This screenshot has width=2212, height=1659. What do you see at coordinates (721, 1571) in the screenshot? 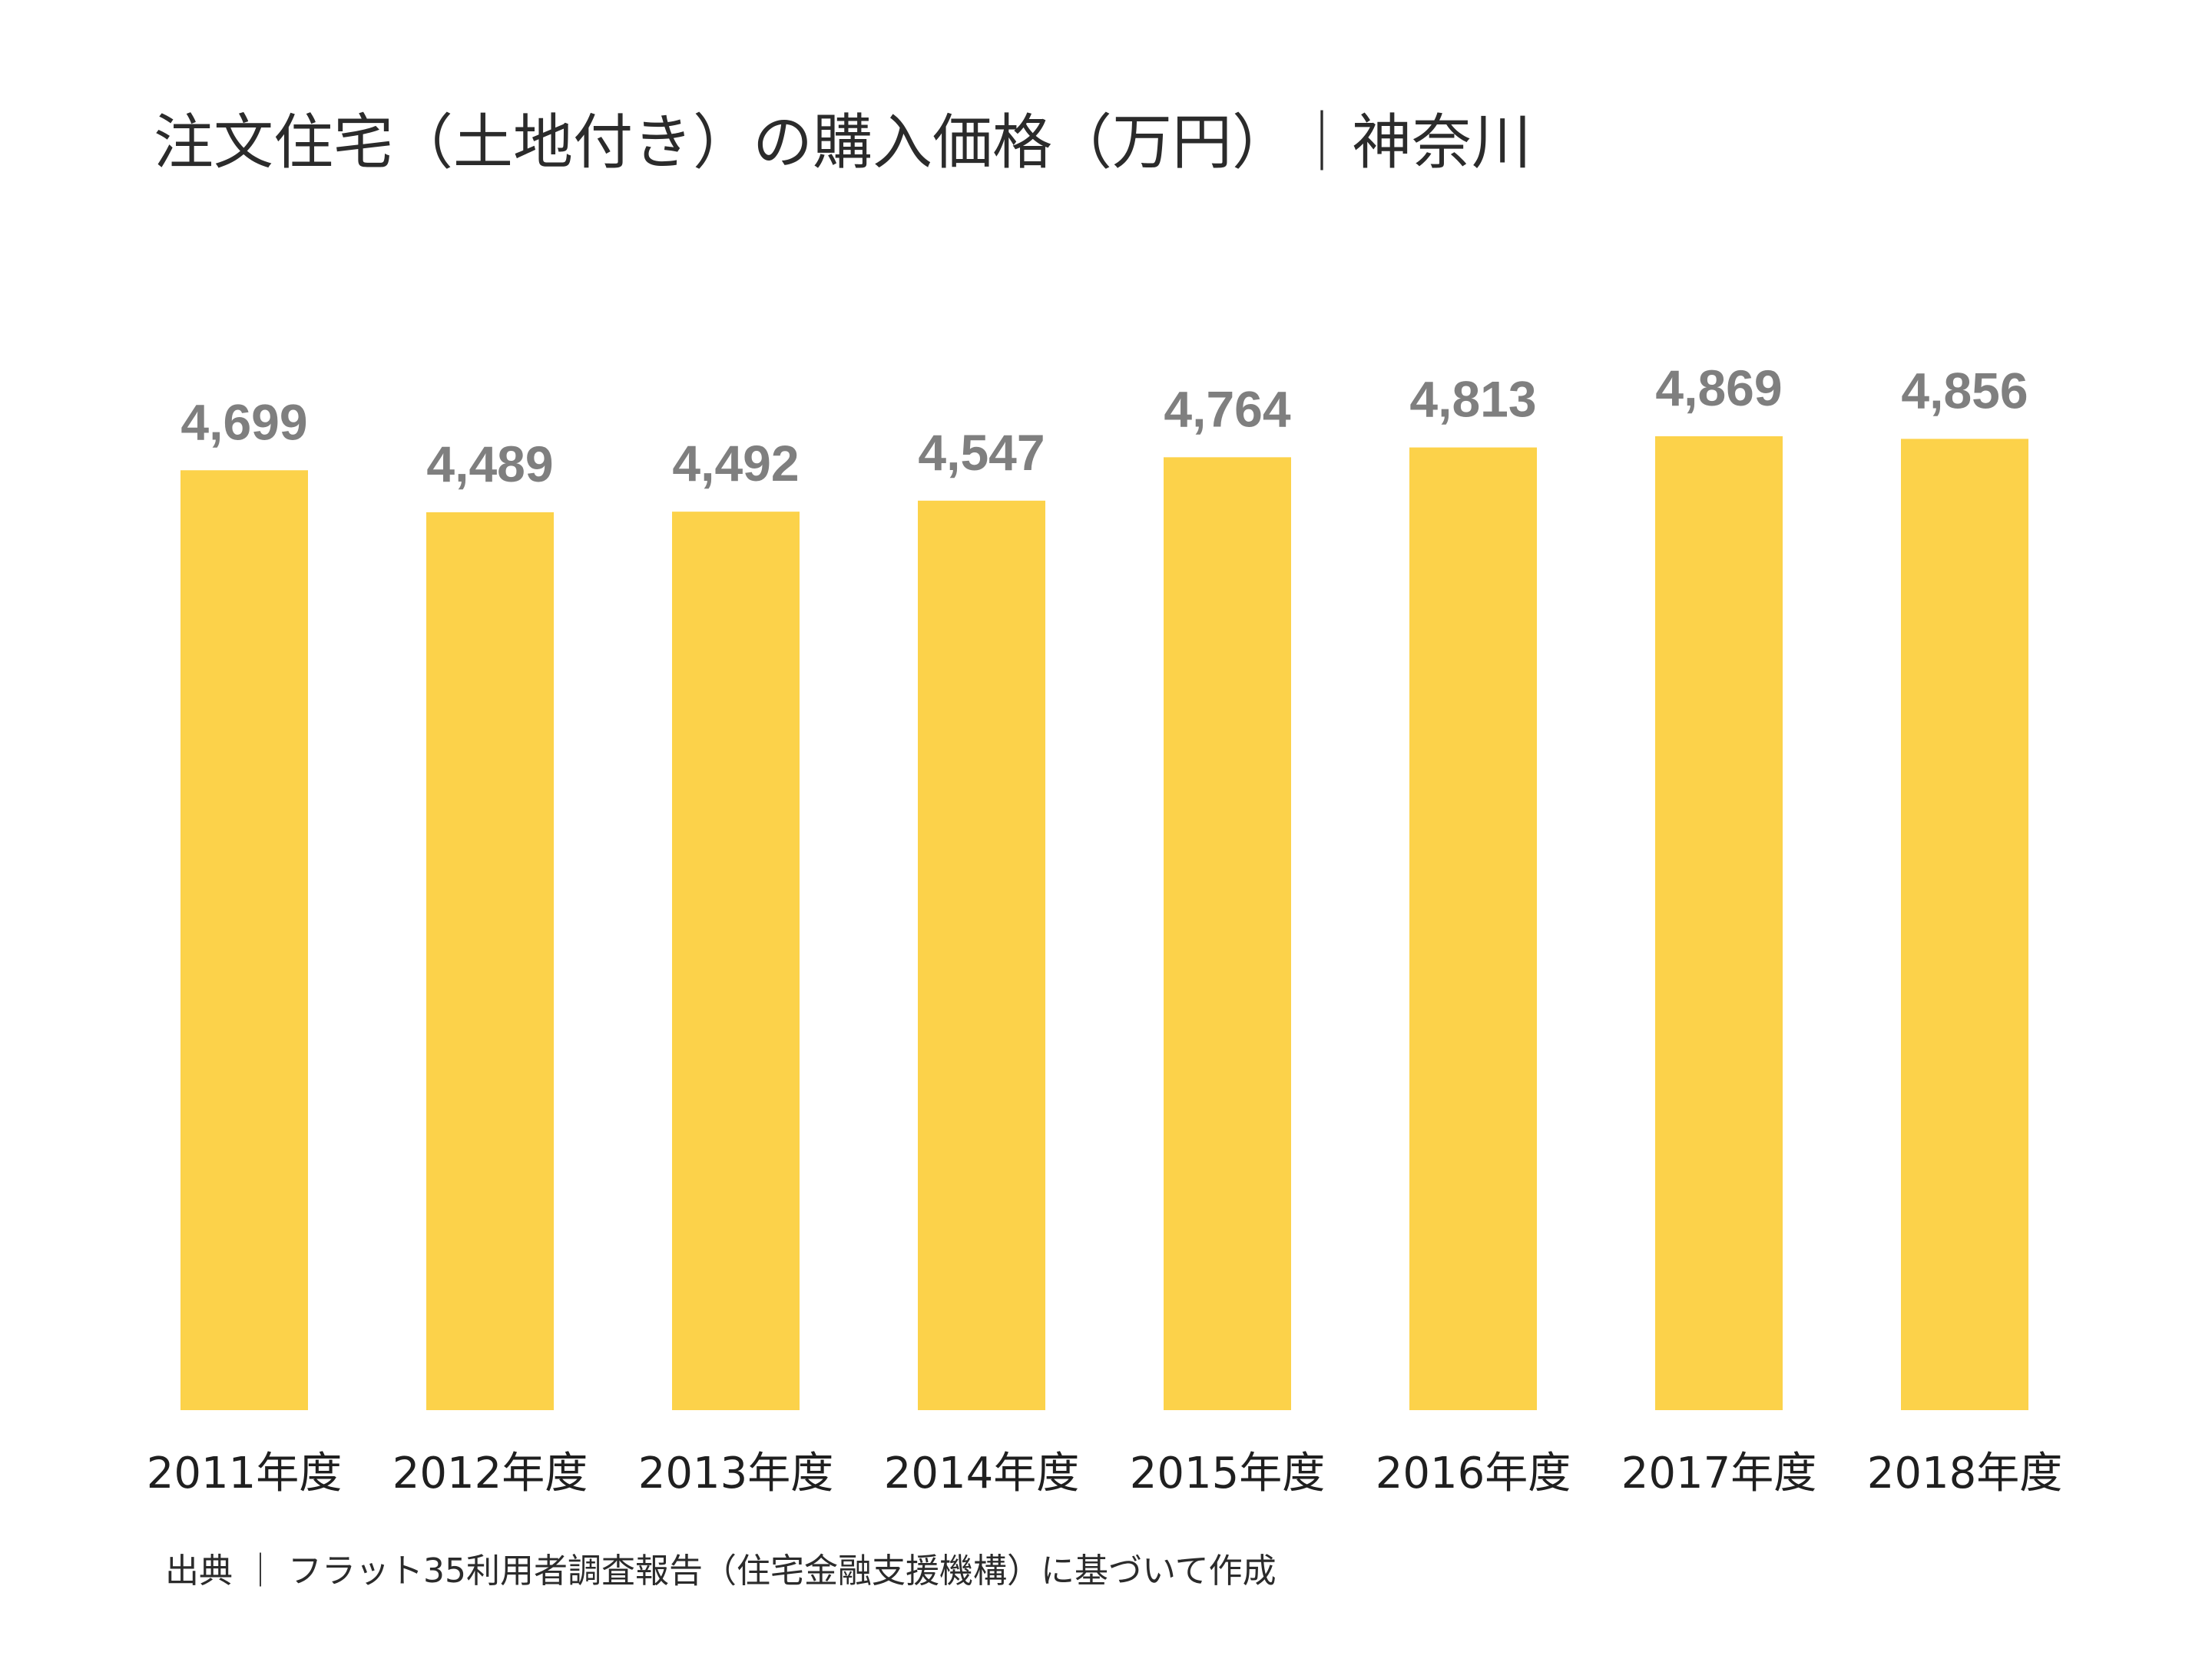
I see `source-note: 出典 ｜ フラット35利用者調査報告（住宅金融支援機構）に基づいて作成` at bounding box center [721, 1571].